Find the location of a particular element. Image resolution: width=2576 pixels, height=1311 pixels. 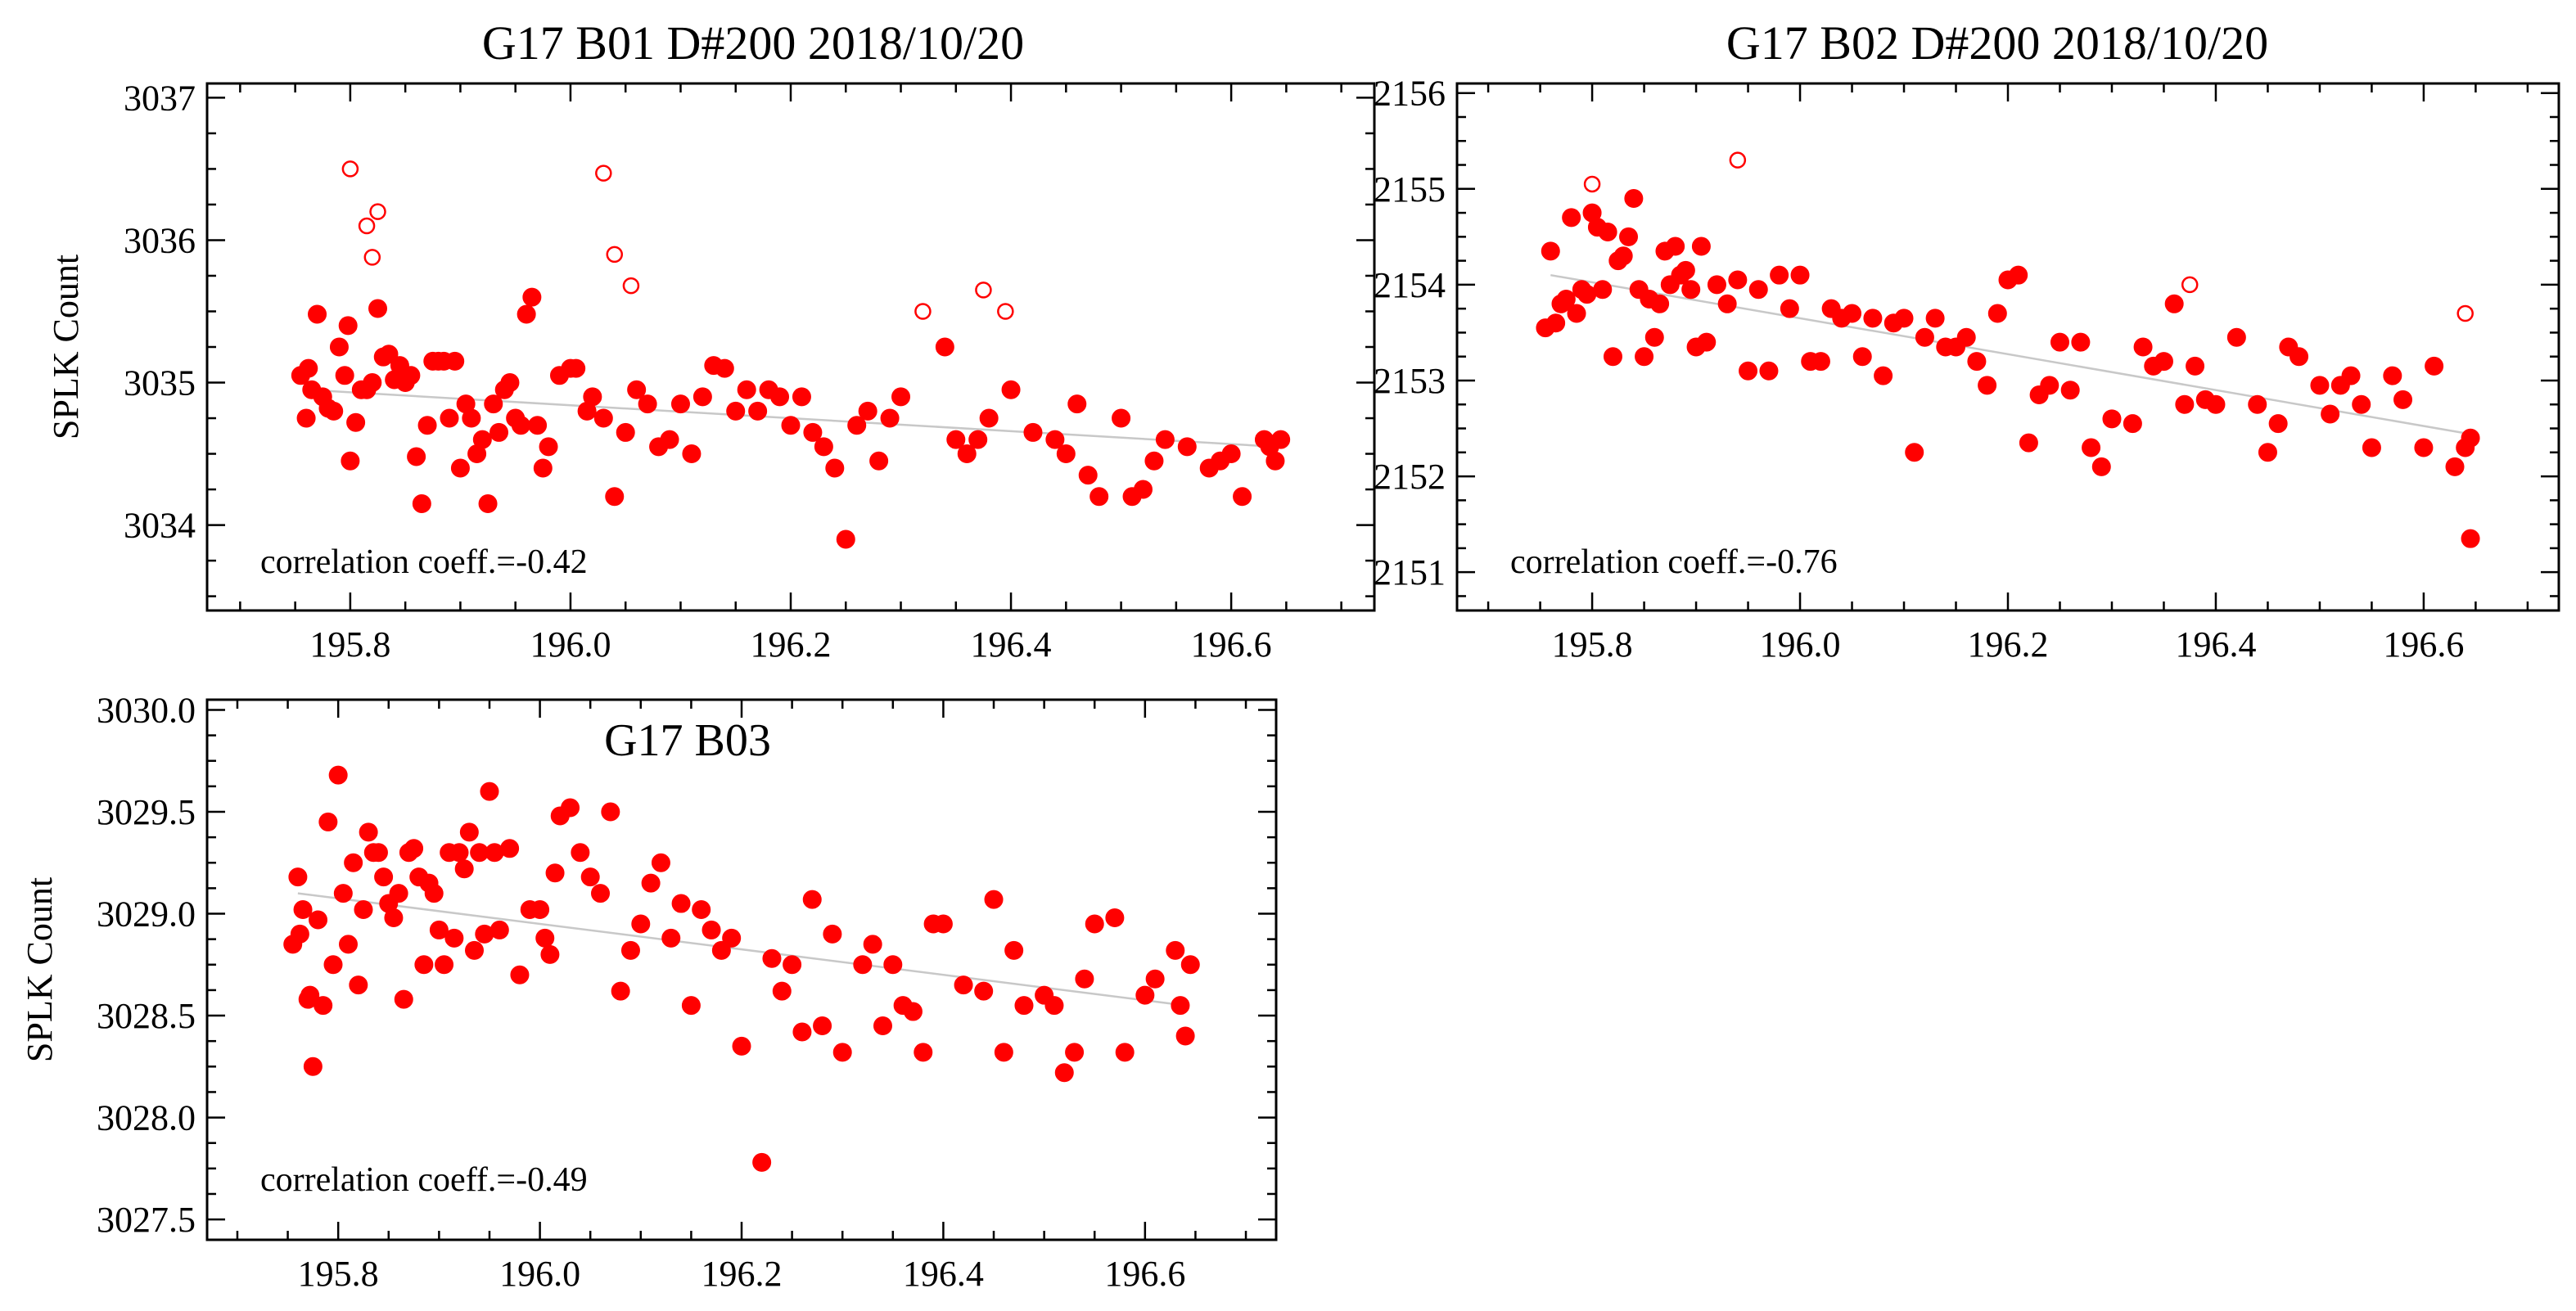

x-tick-label: 196.6 is located at coordinates (1144, 1274).